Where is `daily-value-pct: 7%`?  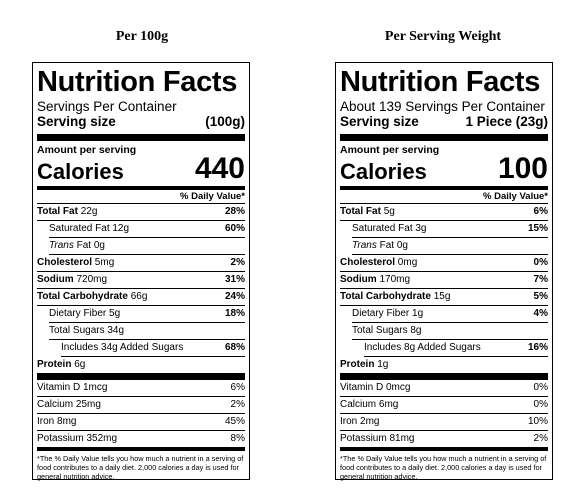 daily-value-pct: 7% is located at coordinates (540, 279).